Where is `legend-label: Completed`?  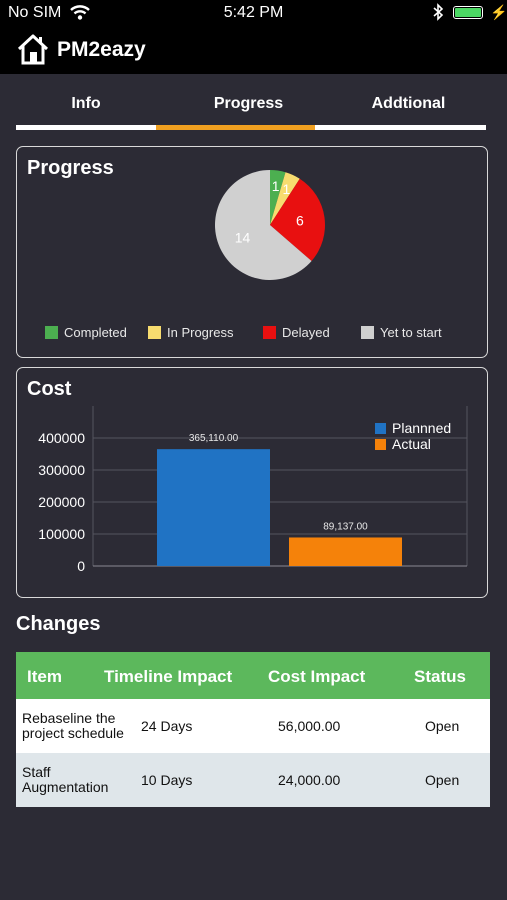
legend-label: Completed is located at coordinates (95, 332).